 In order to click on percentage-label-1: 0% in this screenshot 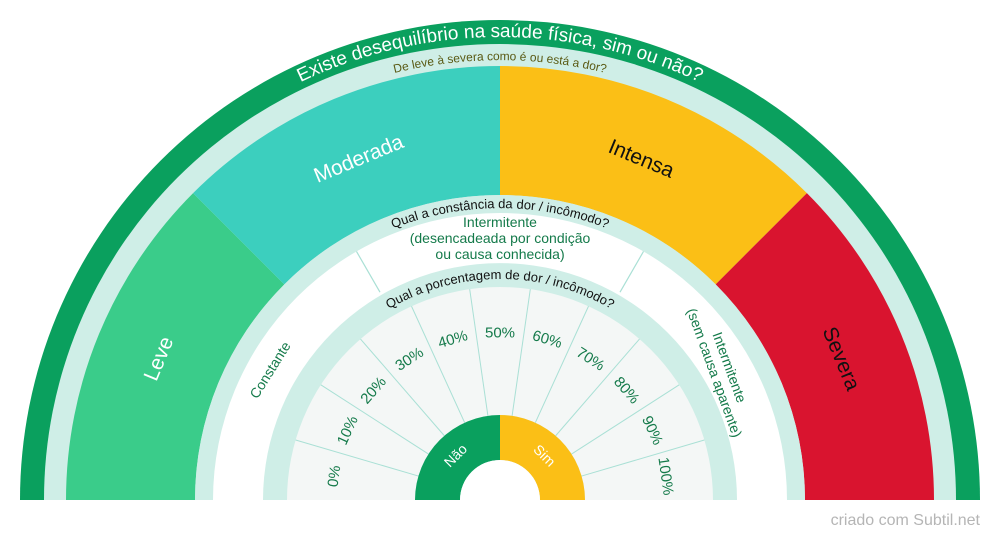, I will do `click(334, 476)`.